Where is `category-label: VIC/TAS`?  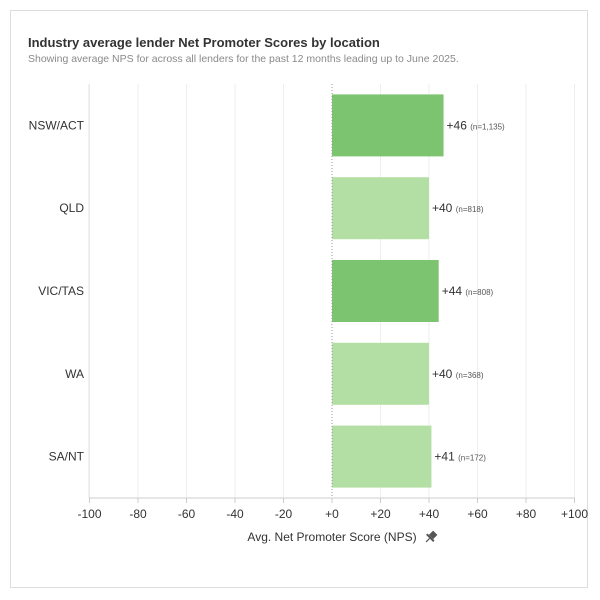 category-label: VIC/TAS is located at coordinates (61, 291).